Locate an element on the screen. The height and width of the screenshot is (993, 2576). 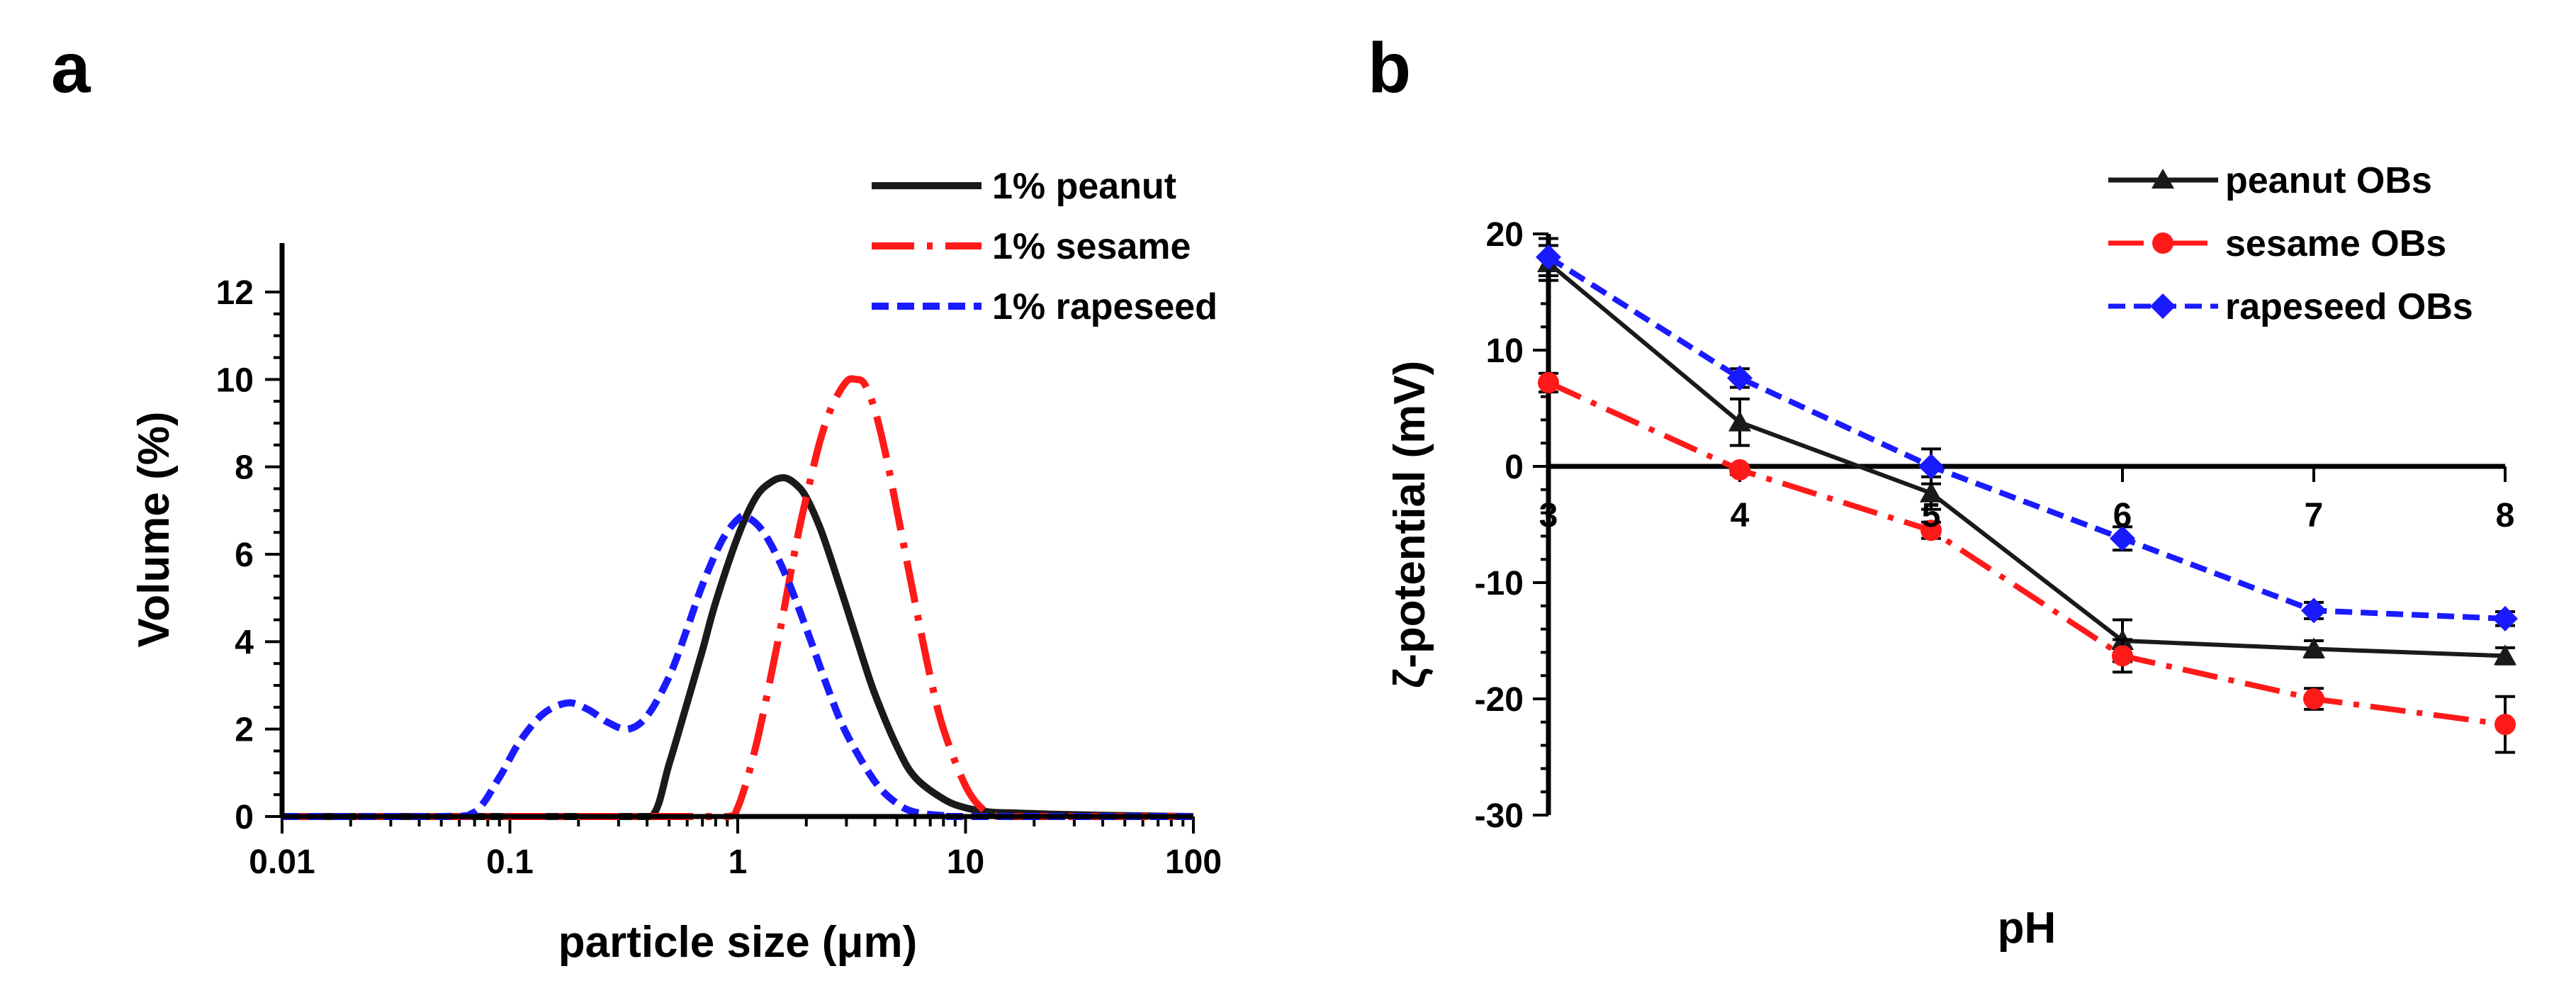
legend-label-peanut-obs: peanut OBs is located at coordinates (2328, 180).